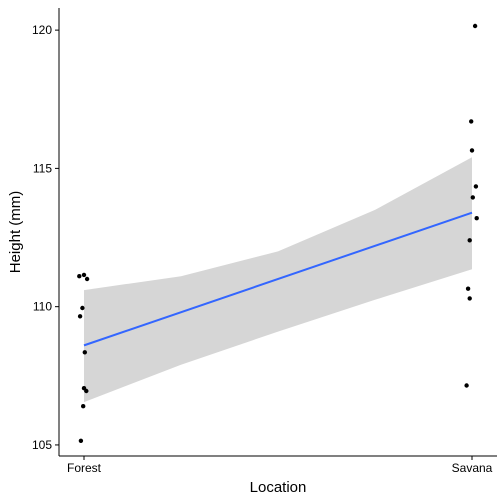  I want to click on x-axis-title: Location, so click(278, 487).